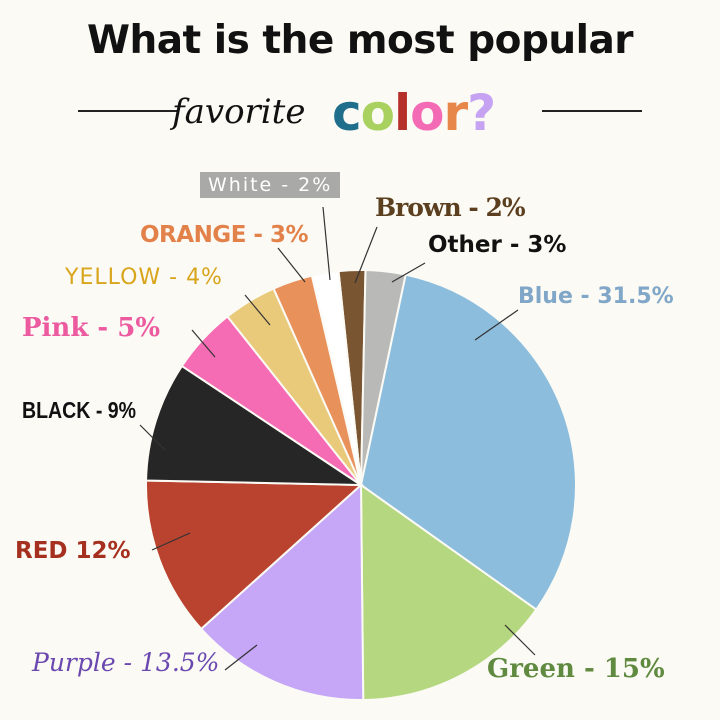 The image size is (720, 720). I want to click on pie-slice-green, so click(448, 592).